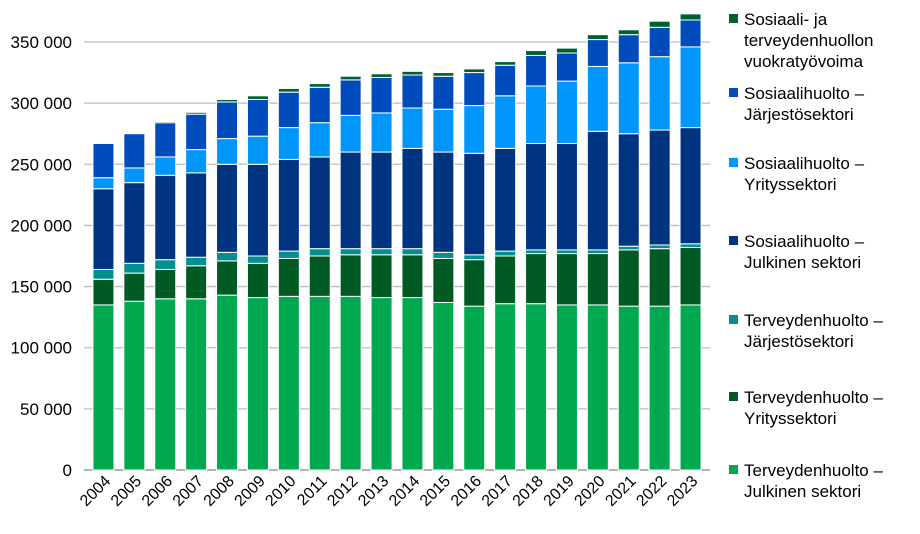  I want to click on x-tick-label: 2009, so click(250, 491).